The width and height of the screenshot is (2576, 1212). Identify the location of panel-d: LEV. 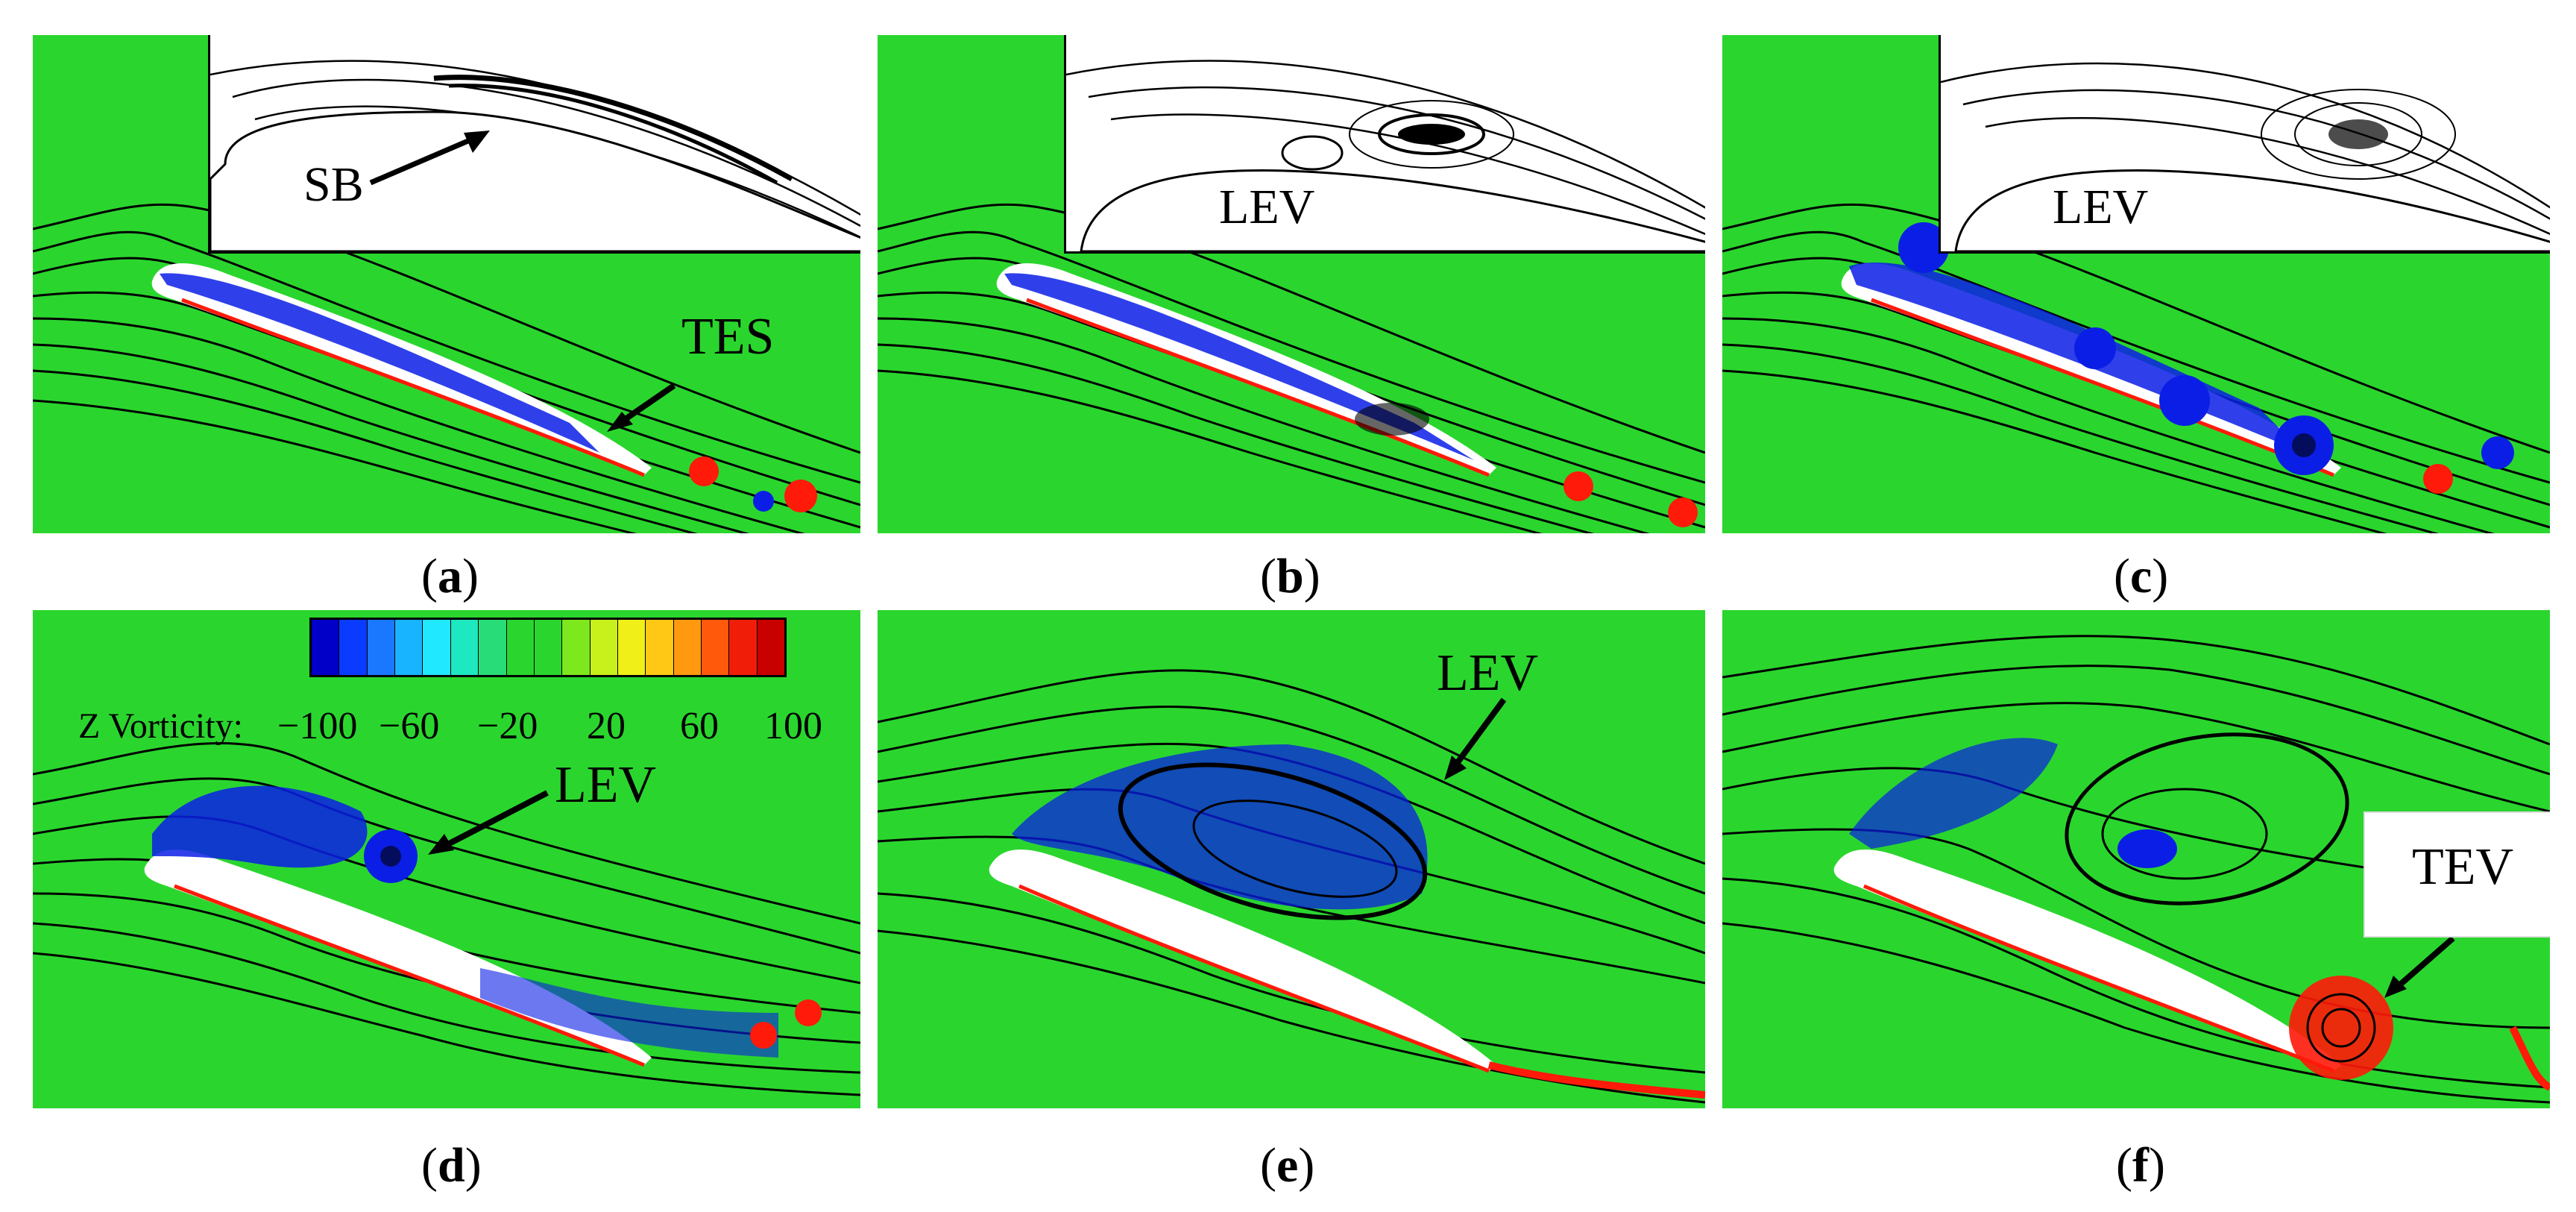
(446, 859).